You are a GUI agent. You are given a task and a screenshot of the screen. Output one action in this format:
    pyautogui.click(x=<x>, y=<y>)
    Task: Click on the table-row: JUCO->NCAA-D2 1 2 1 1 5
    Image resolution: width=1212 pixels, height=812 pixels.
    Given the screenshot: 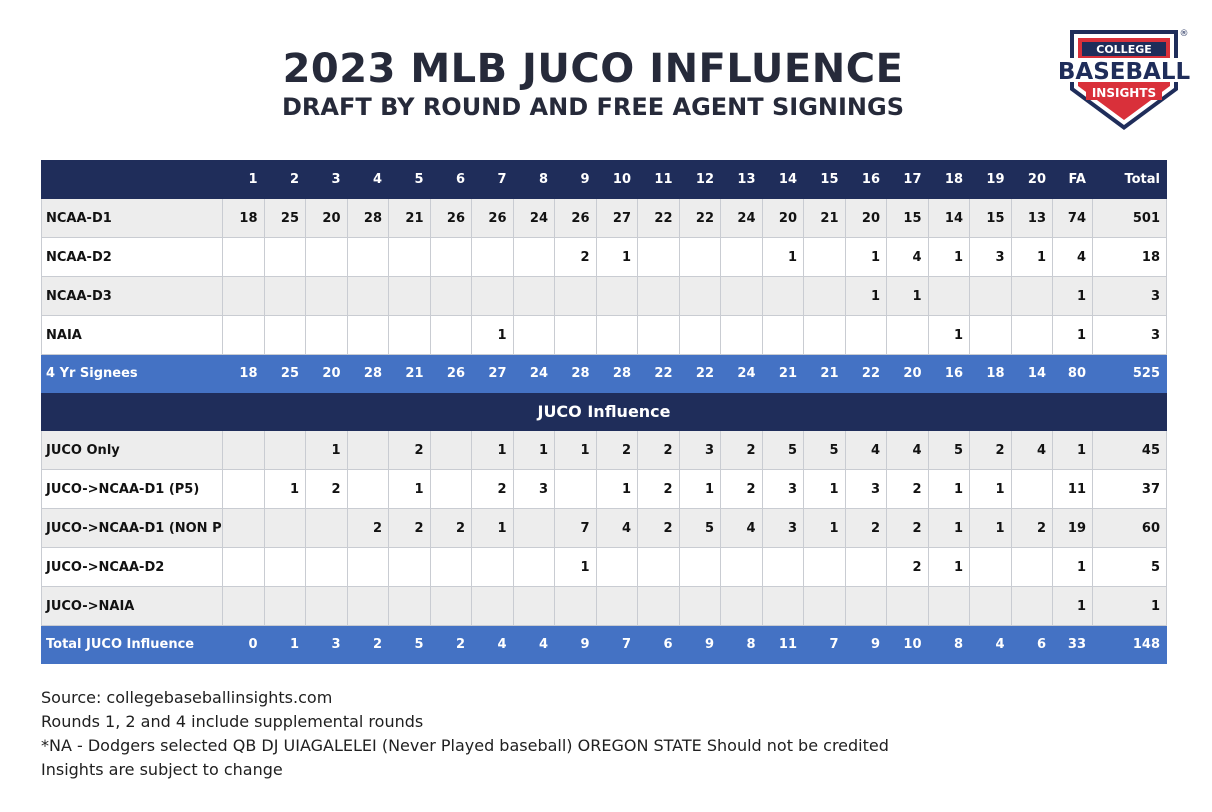 What is the action you would take?
    pyautogui.click(x=604, y=567)
    